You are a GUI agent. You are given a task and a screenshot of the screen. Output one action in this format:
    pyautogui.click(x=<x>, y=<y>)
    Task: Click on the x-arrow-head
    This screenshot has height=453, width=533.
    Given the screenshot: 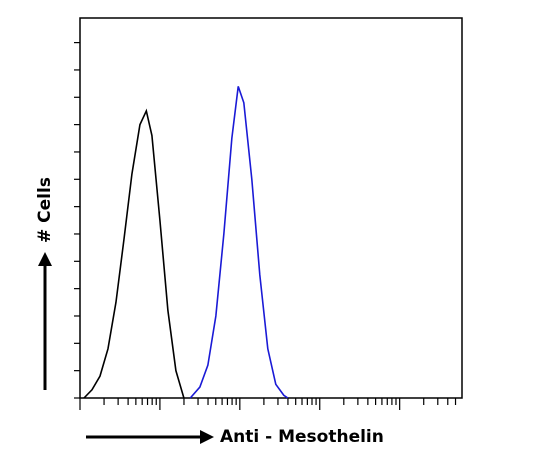 What is the action you would take?
    pyautogui.click(x=207, y=437)
    